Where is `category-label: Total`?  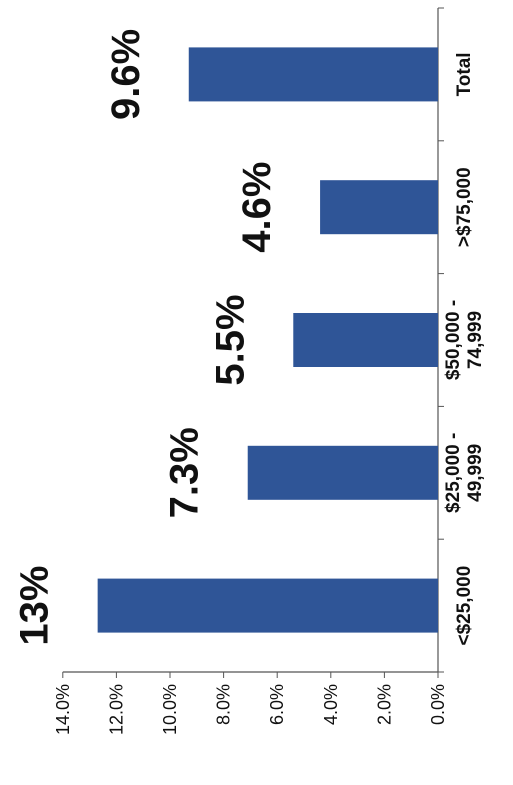
category-label: Total is located at coordinates (464, 74).